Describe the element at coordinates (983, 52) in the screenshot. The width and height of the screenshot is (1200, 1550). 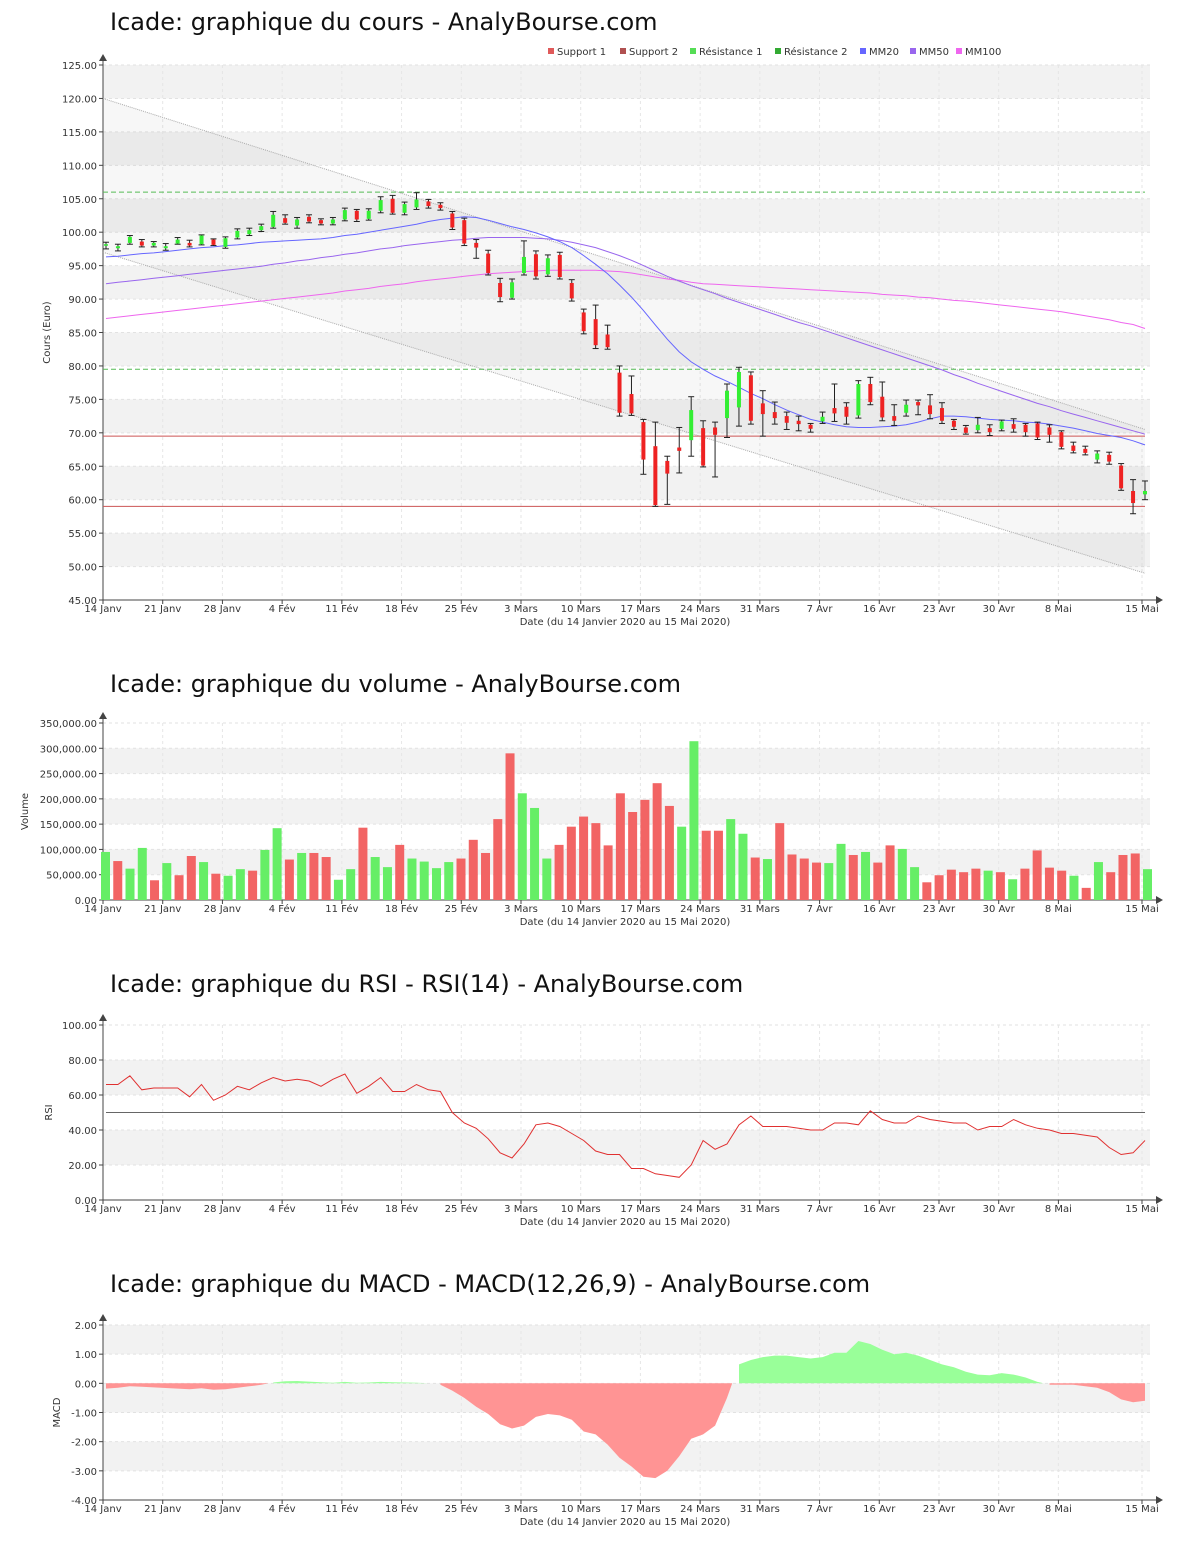
I see `legend-label: MM100` at that location.